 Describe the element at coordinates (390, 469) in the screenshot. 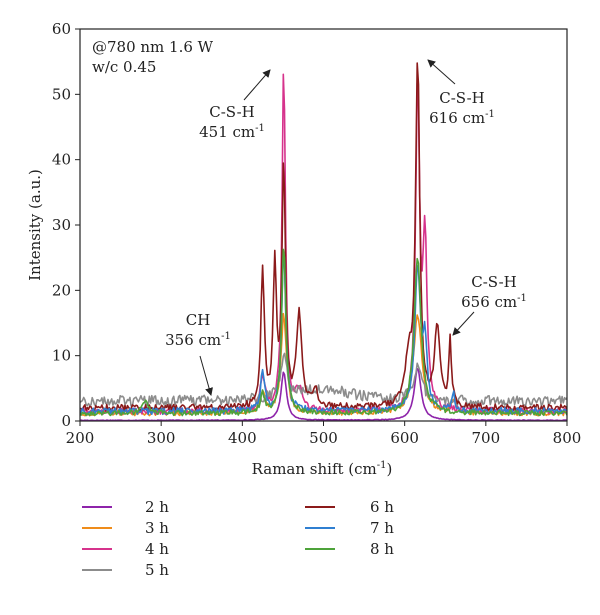

I see `x-axis-label-tail: )` at that location.